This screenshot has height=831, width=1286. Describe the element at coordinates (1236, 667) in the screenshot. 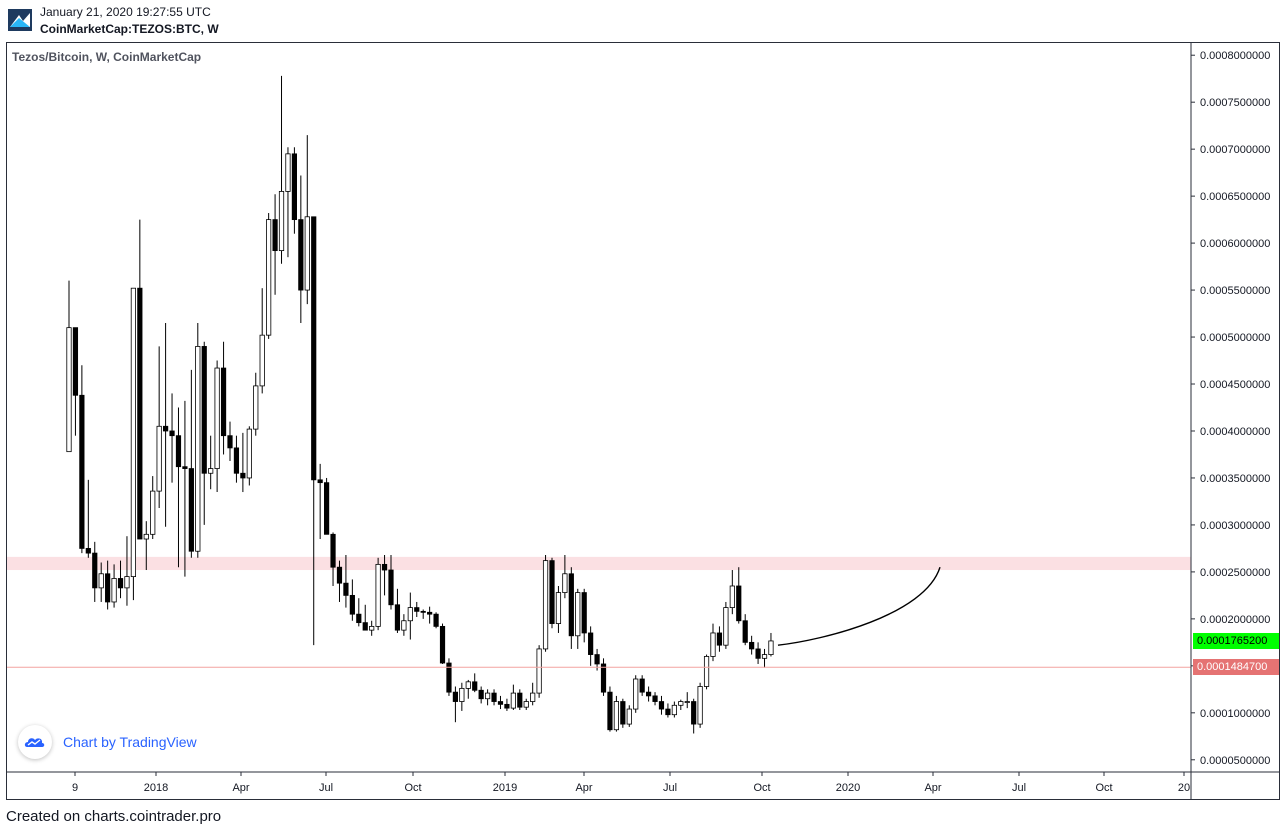

I see `support-price-label: 0.0001484700` at that location.